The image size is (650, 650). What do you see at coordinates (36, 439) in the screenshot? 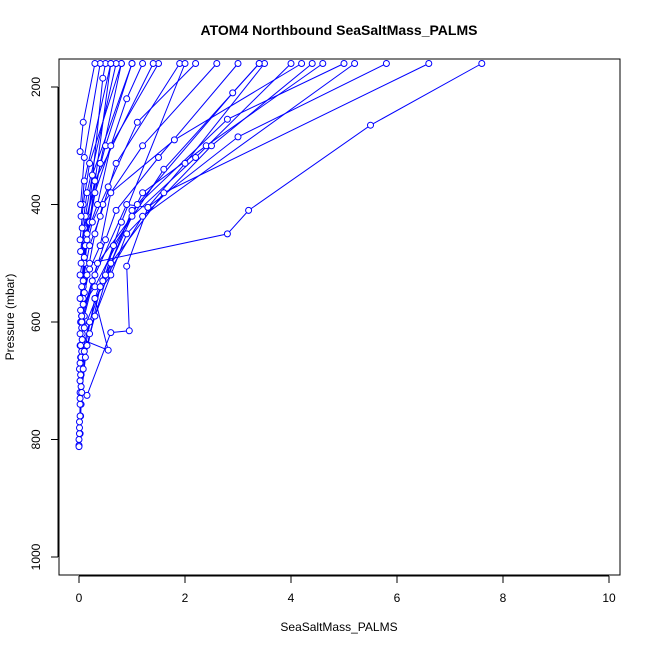
I see `y-tick-label-3: 800` at bounding box center [36, 439].